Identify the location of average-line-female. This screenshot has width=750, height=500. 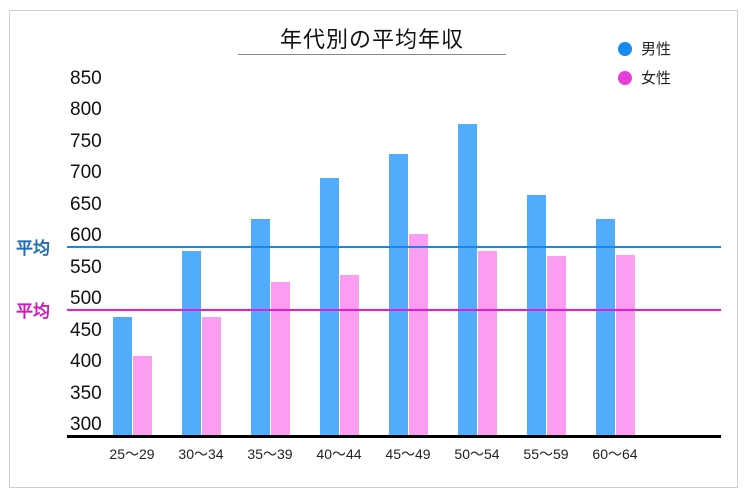
(394, 310).